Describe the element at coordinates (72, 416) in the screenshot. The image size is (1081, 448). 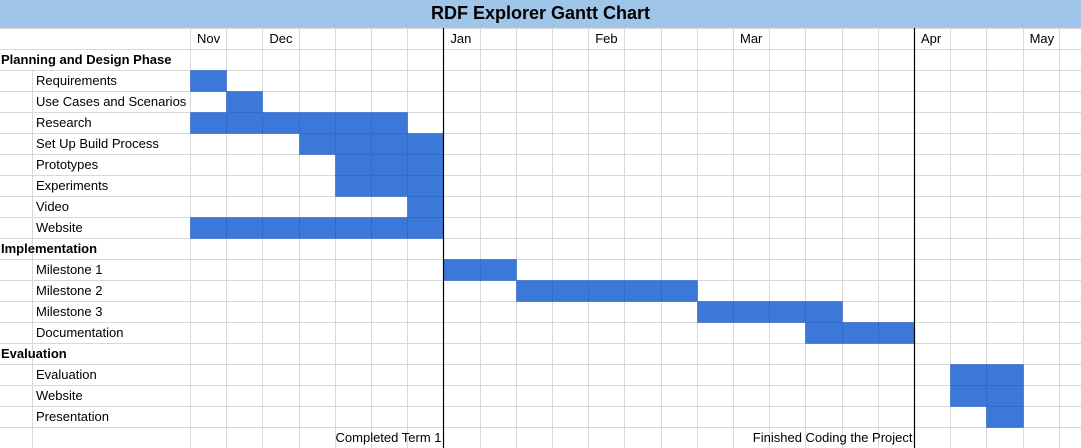
I see `task-label: Presentation` at that location.